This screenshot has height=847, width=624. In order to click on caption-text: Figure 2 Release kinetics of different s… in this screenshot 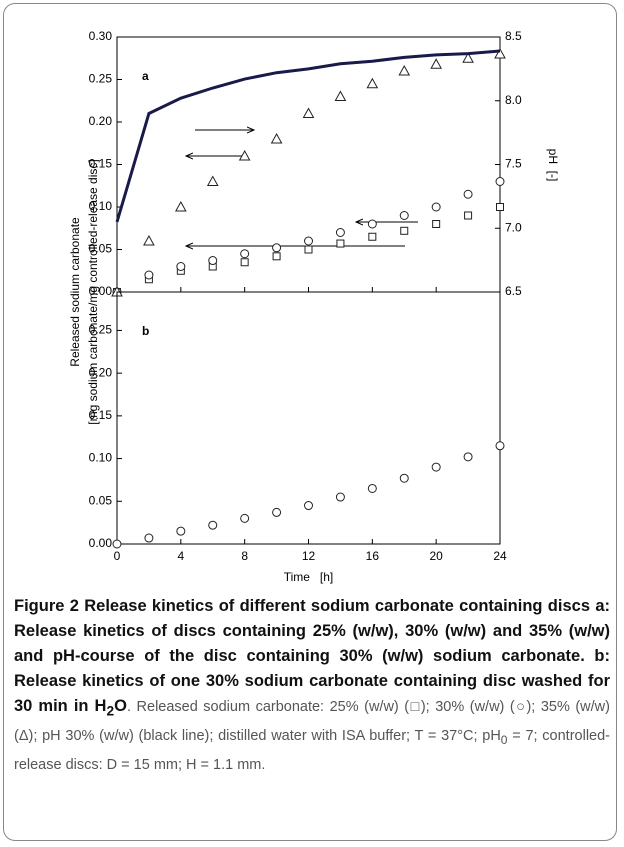, I will do `click(312, 656)`.